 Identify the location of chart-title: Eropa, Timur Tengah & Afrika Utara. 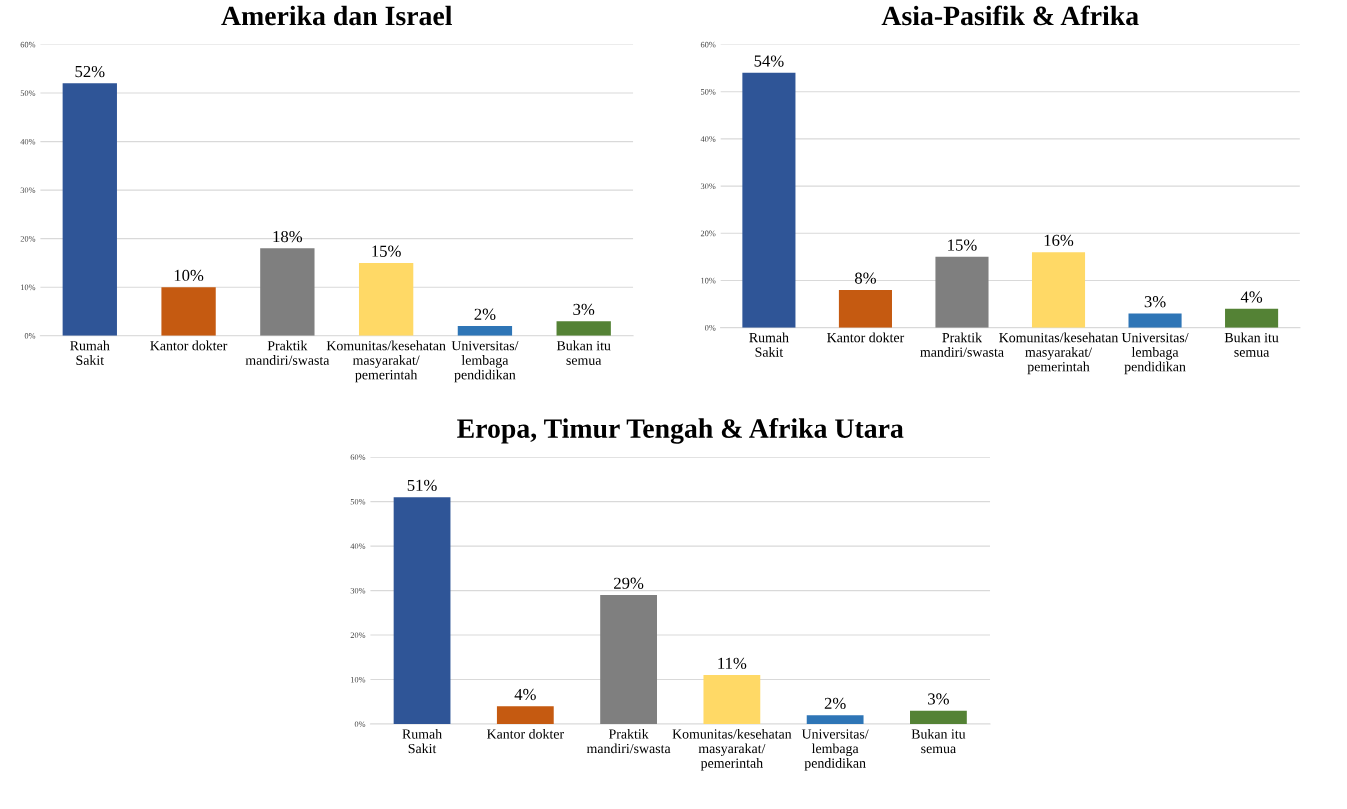
(680, 431).